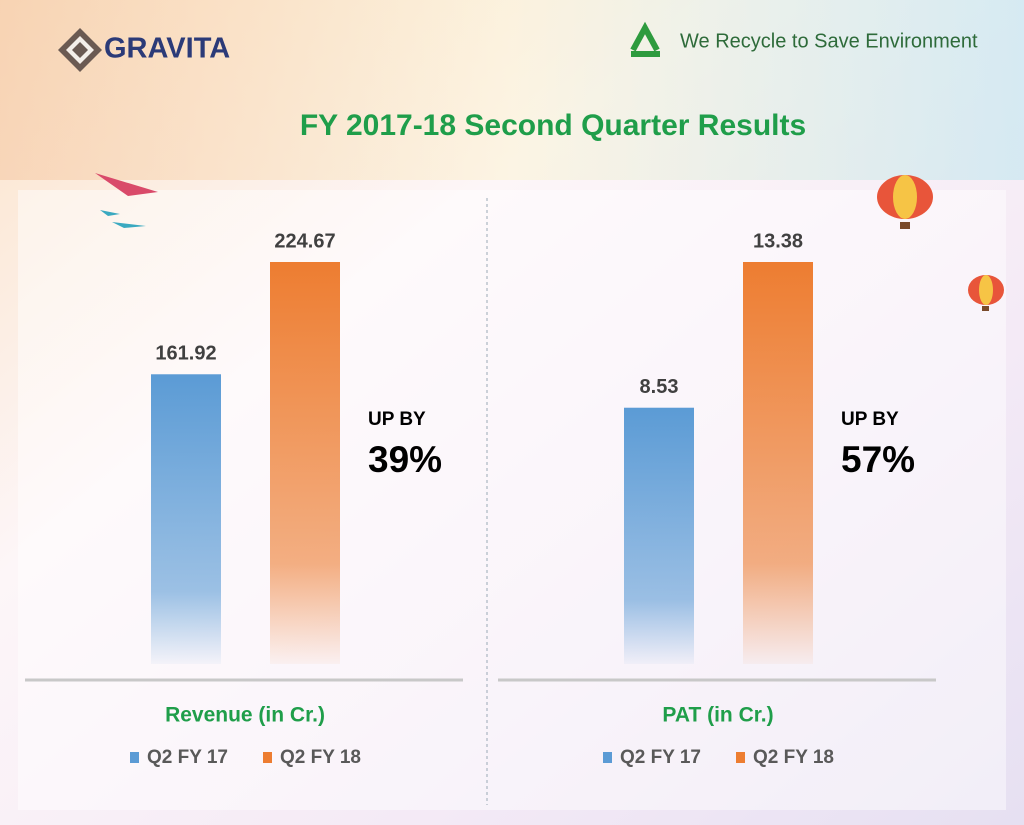 The width and height of the screenshot is (1024, 825). What do you see at coordinates (126, 200) in the screenshot?
I see `paper-planes` at bounding box center [126, 200].